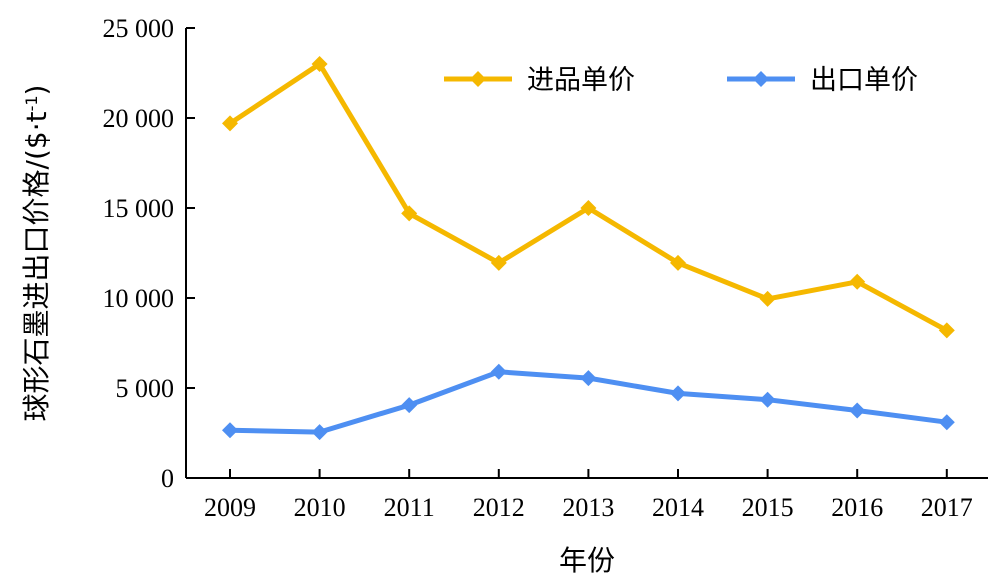 This screenshot has width=1000, height=581. Describe the element at coordinates (864, 80) in the screenshot. I see `legend-label: 出口单价` at that location.